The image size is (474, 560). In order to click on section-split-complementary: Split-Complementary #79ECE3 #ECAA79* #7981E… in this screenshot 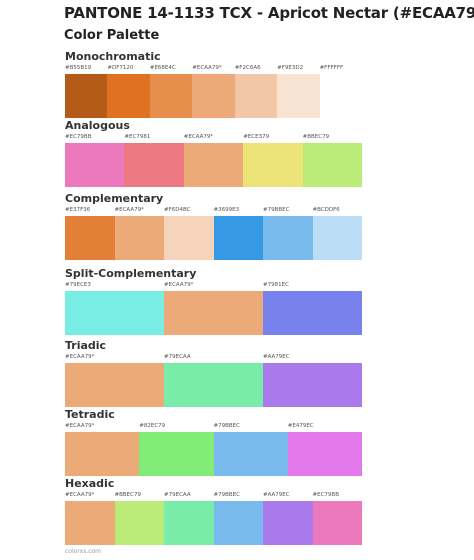, I will do `click(213, 301)`.